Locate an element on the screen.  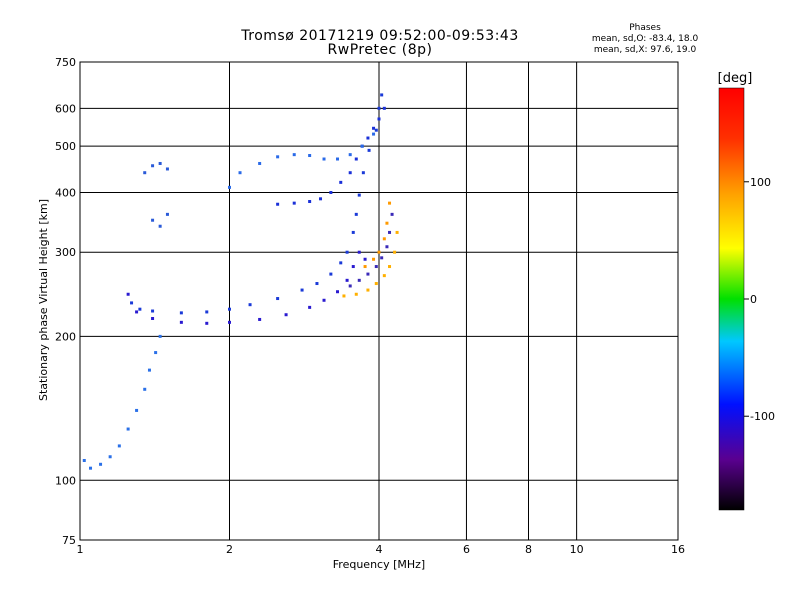
y-tick-label: 300 is located at coordinates (65, 252).